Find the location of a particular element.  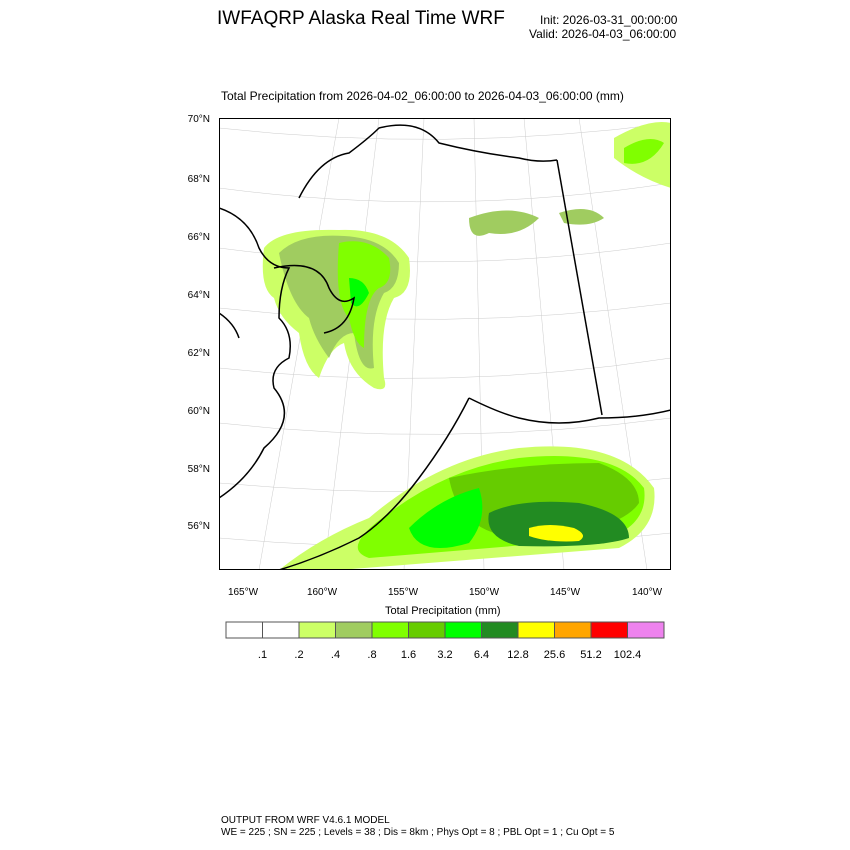

colorbar-level-label: .8 is located at coordinates (372, 655).